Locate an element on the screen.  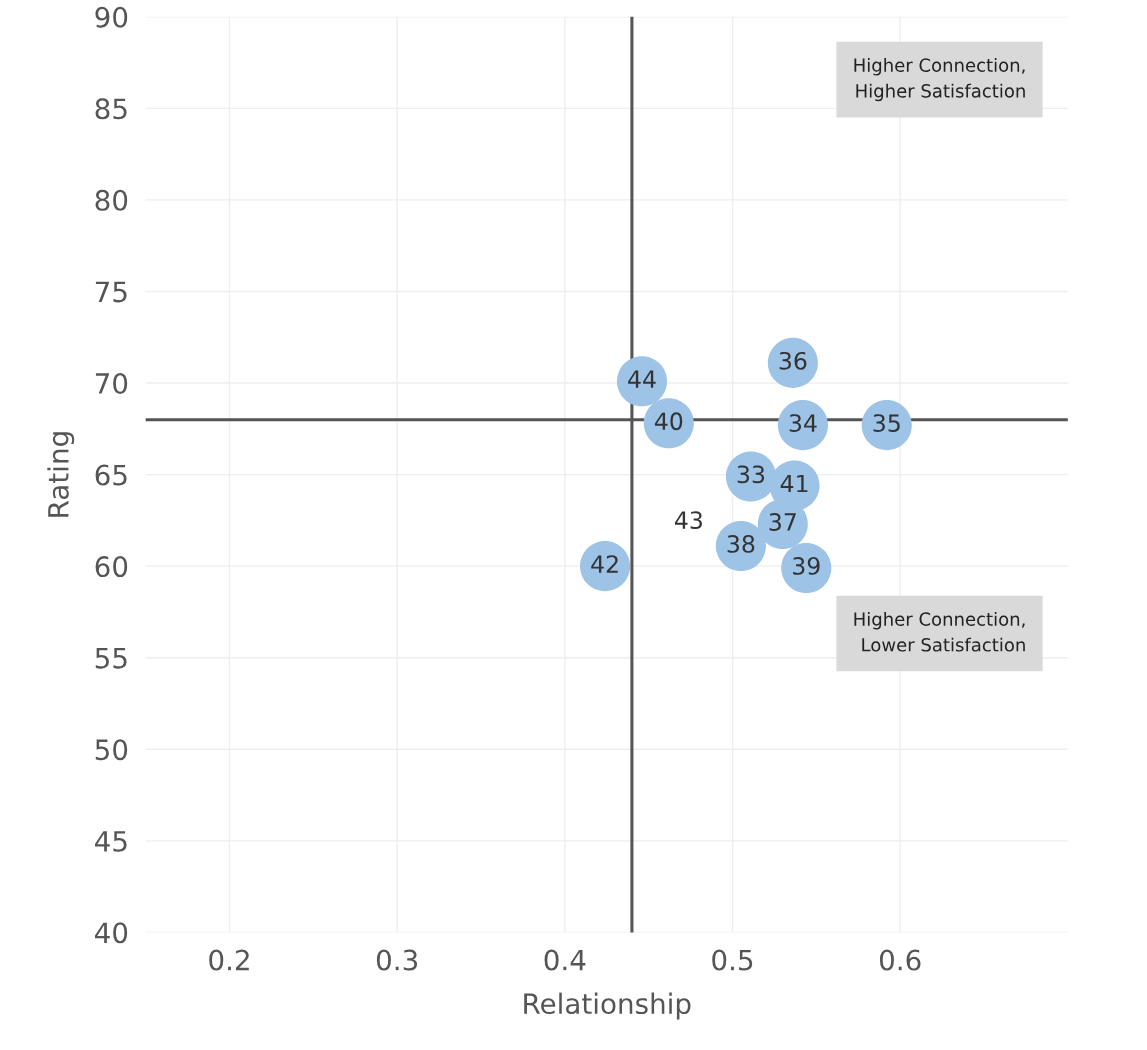
series-label: 42 is located at coordinates (604, 564).